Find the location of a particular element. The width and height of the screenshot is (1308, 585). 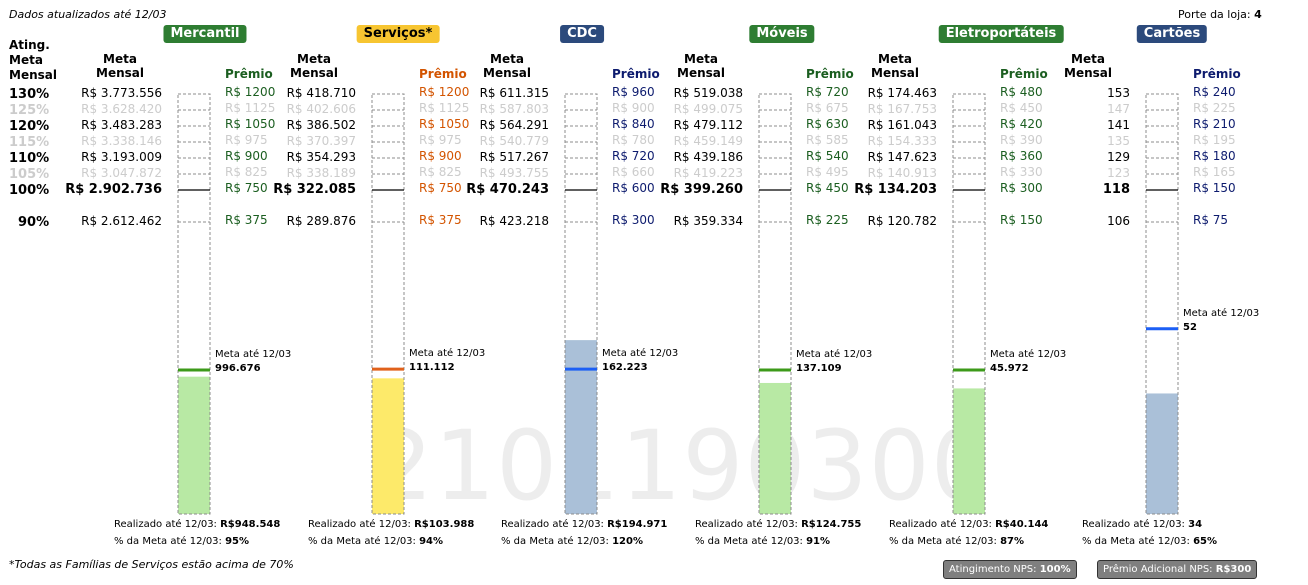

nps-premio-badge: Prêmio Adicional NPS: R$300 is located at coordinates (1177, 569).